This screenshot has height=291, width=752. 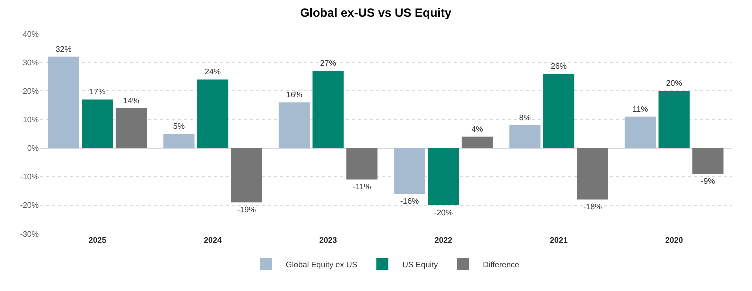 What do you see at coordinates (246, 210) in the screenshot?
I see `data-label: -19%` at bounding box center [246, 210].